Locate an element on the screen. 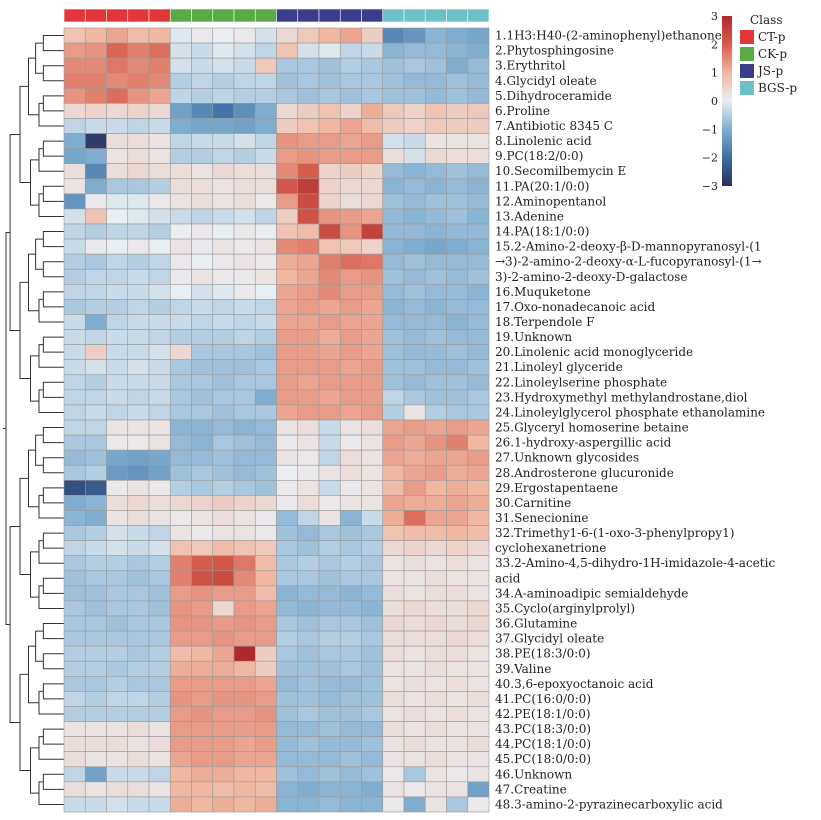 The height and width of the screenshot is (820, 821). row-label: 35.Cyclo(arginylprolyl) is located at coordinates (565, 608).